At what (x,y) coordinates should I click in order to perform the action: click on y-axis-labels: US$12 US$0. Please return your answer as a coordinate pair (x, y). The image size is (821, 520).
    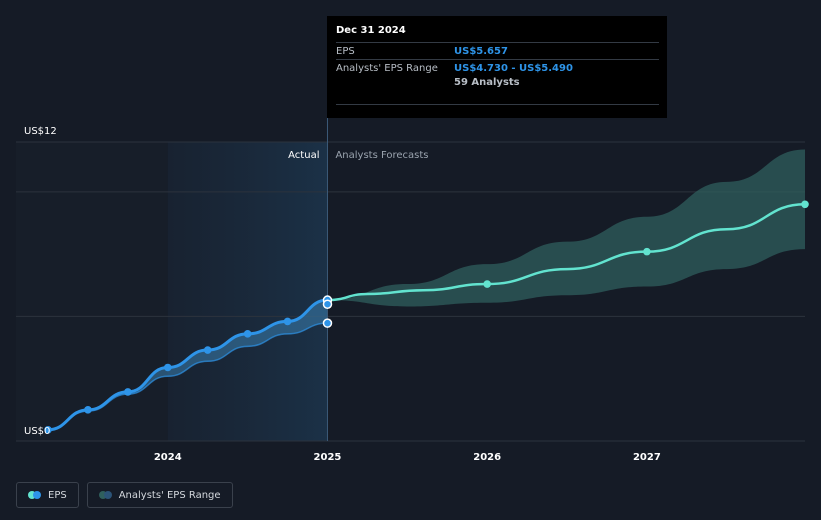
    Looking at the image, I should click on (40, 281).